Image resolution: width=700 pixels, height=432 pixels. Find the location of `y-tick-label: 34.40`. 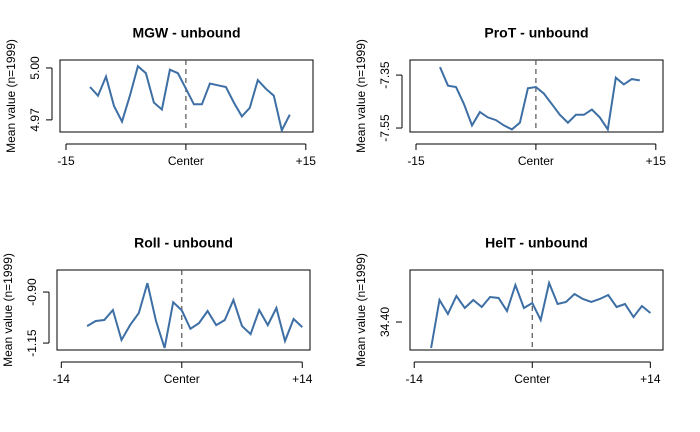

y-tick-label: 34.40 is located at coordinates (385, 322).